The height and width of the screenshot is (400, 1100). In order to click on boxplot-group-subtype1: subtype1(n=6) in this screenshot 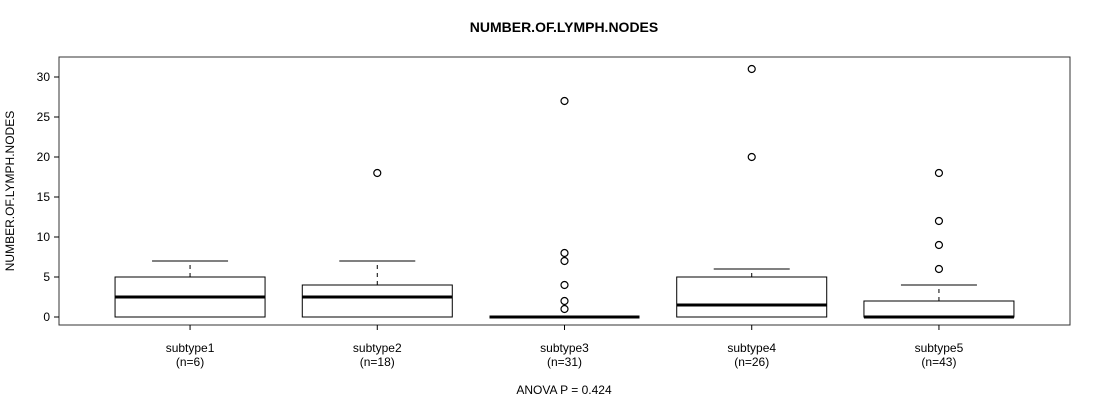, I will do `click(190, 314)`.